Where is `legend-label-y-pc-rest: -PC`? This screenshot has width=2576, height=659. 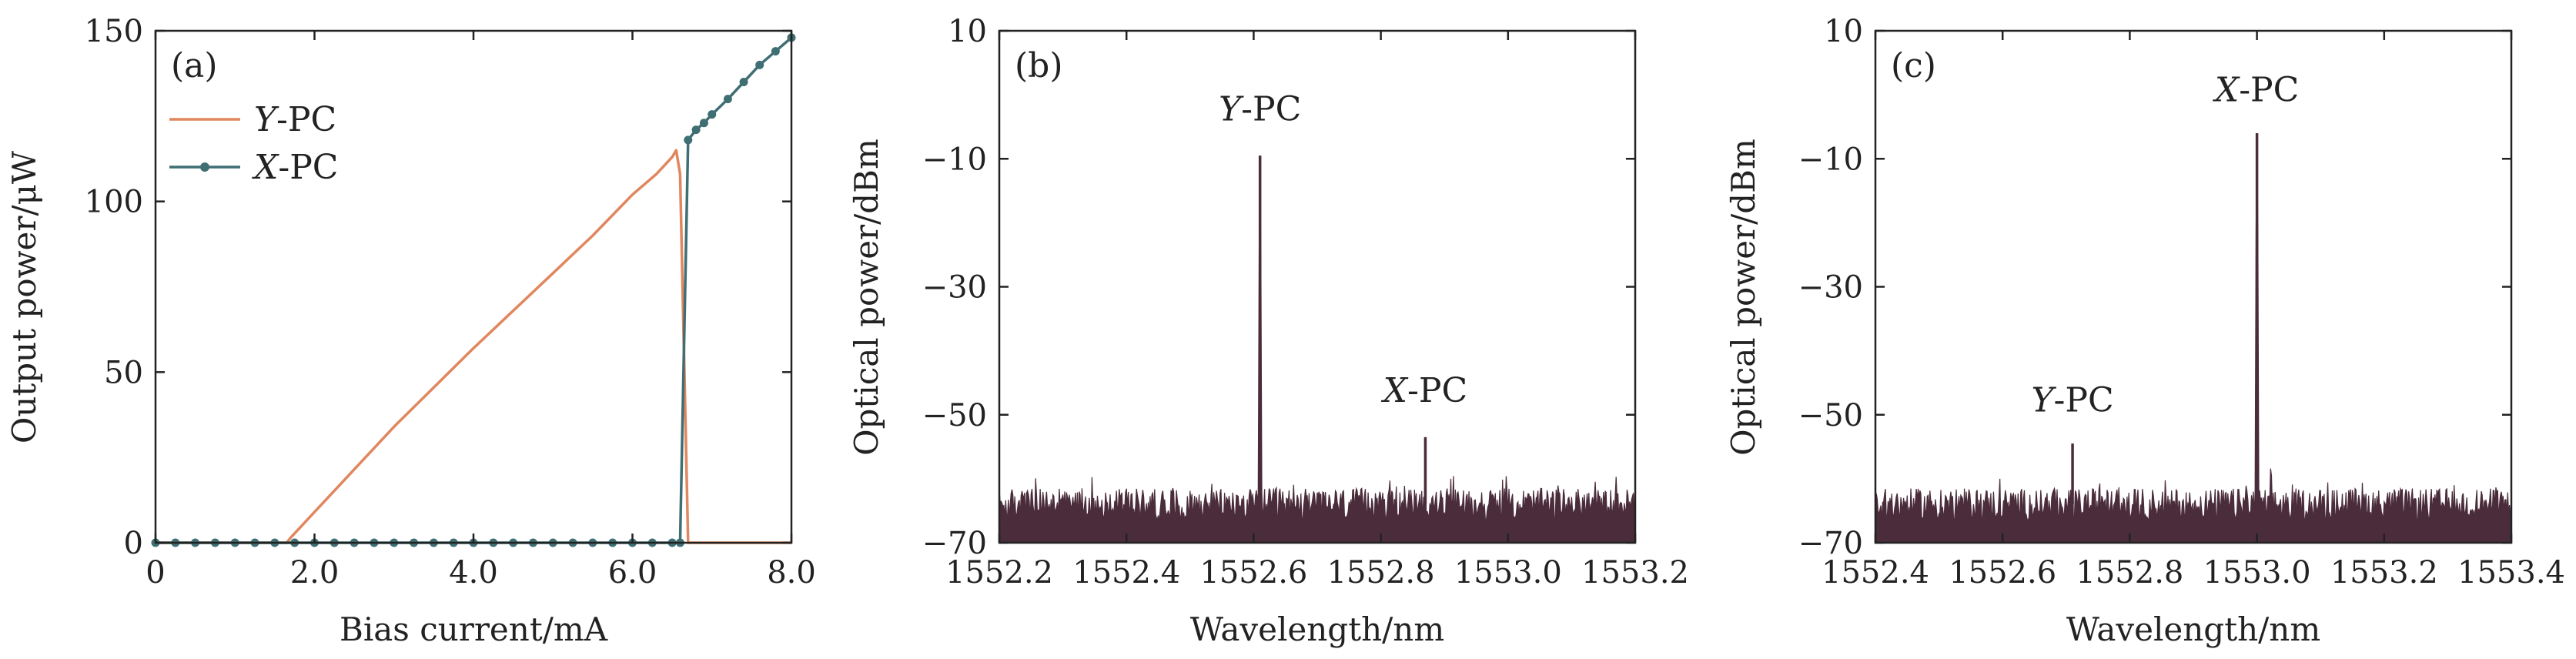 legend-label-y-pc-rest: -PC is located at coordinates (306, 119).